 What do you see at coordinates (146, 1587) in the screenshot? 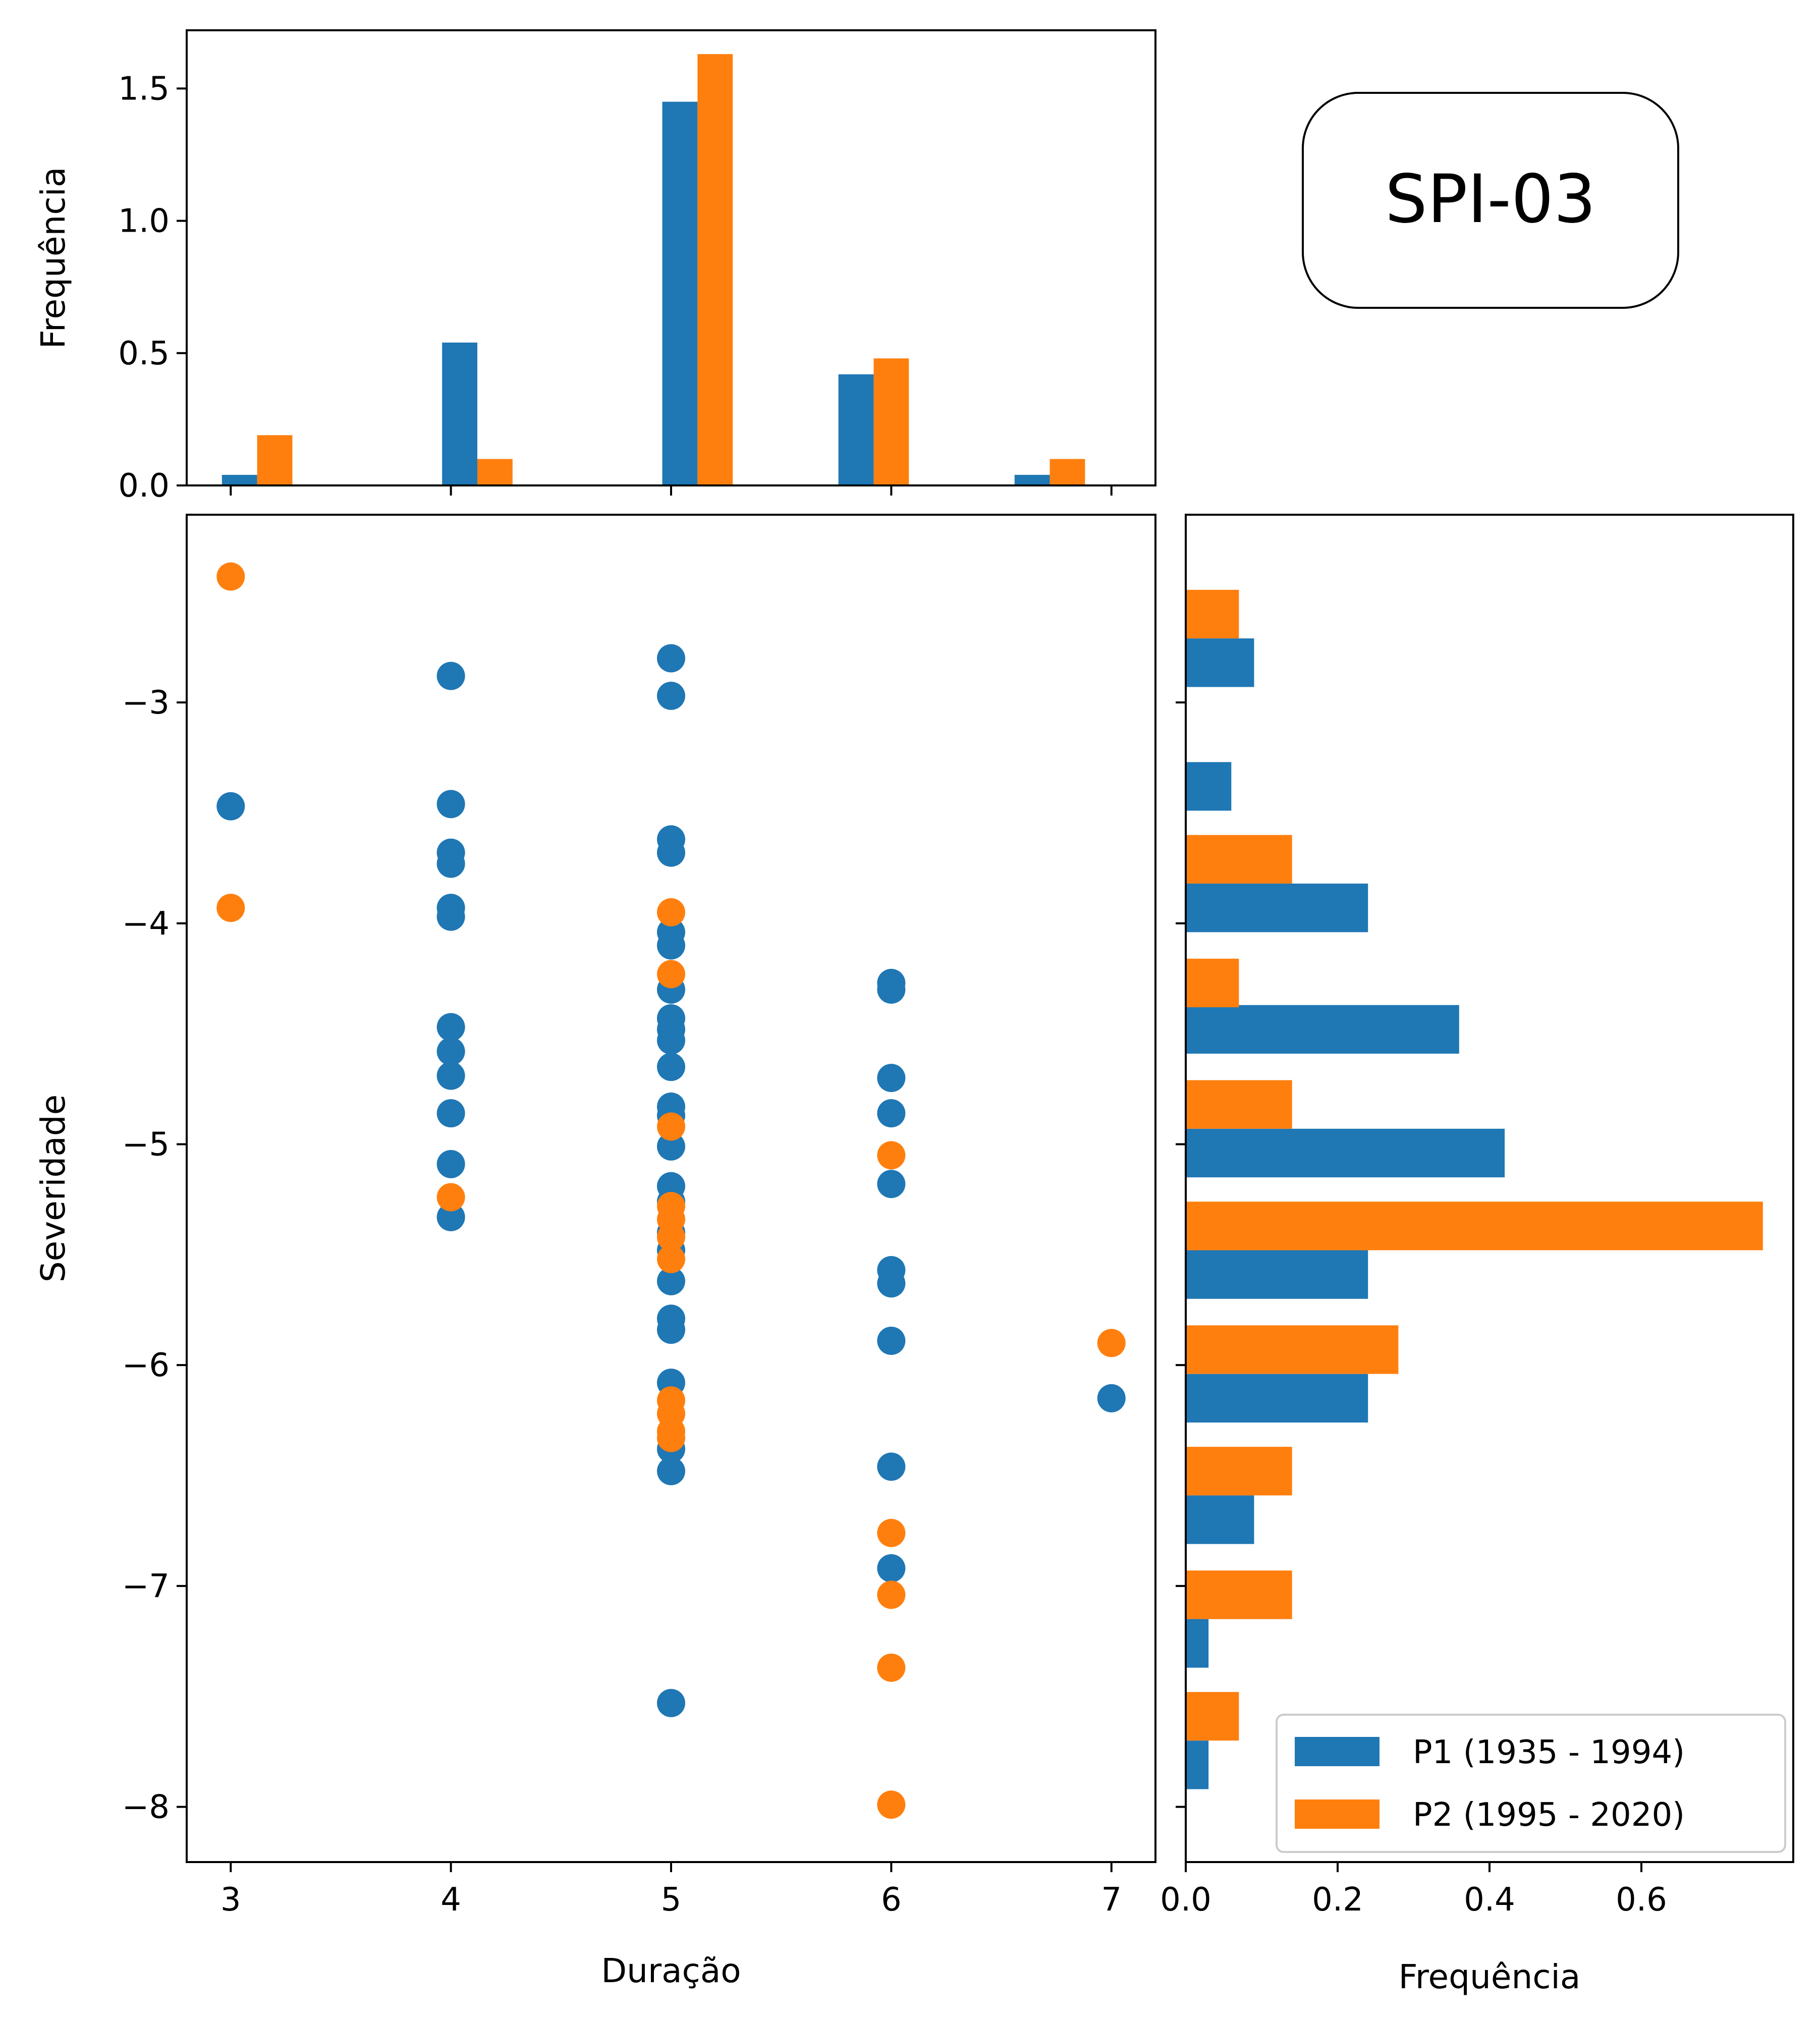
I see `scatter-y-tick-label: −7` at bounding box center [146, 1587].